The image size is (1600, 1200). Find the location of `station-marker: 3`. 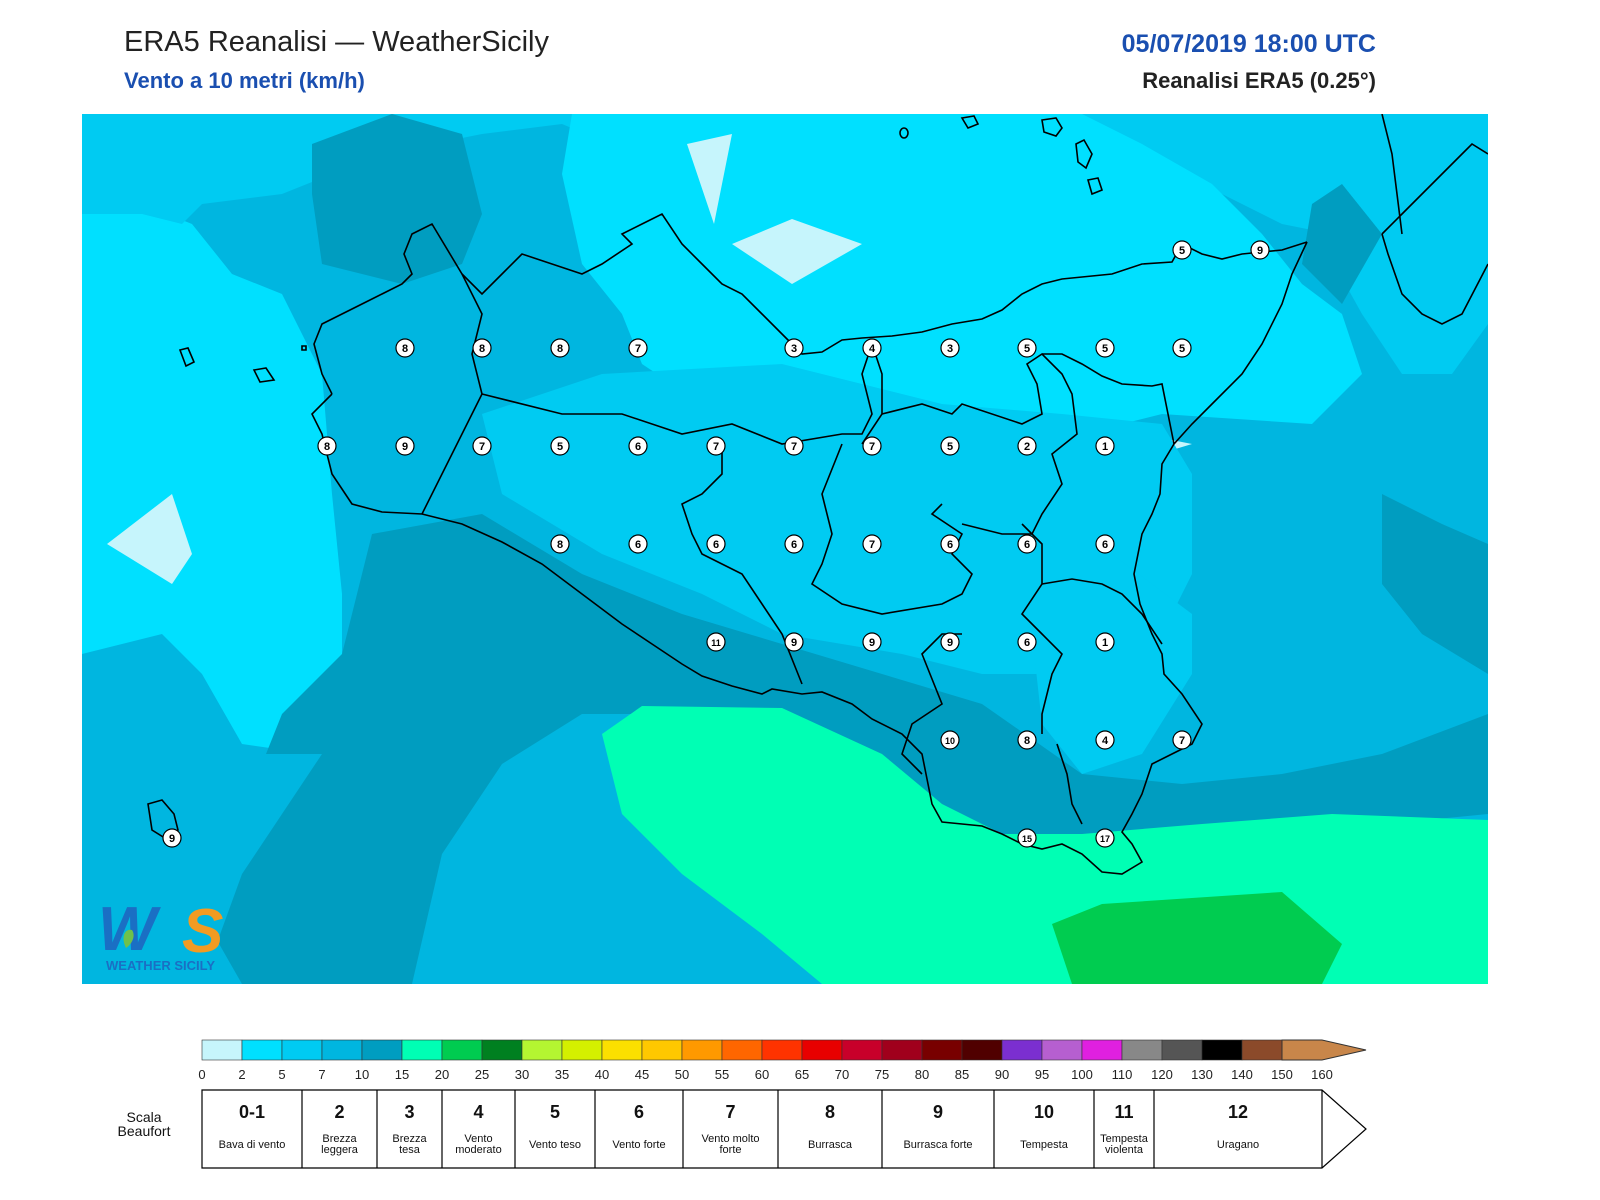

station-marker: 3 is located at coordinates (794, 348).